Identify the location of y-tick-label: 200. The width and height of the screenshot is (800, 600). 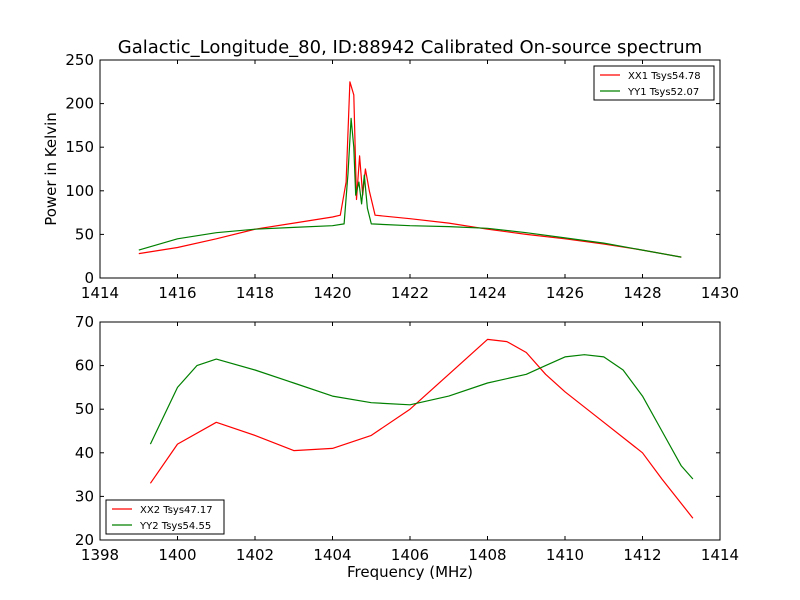
(79, 104).